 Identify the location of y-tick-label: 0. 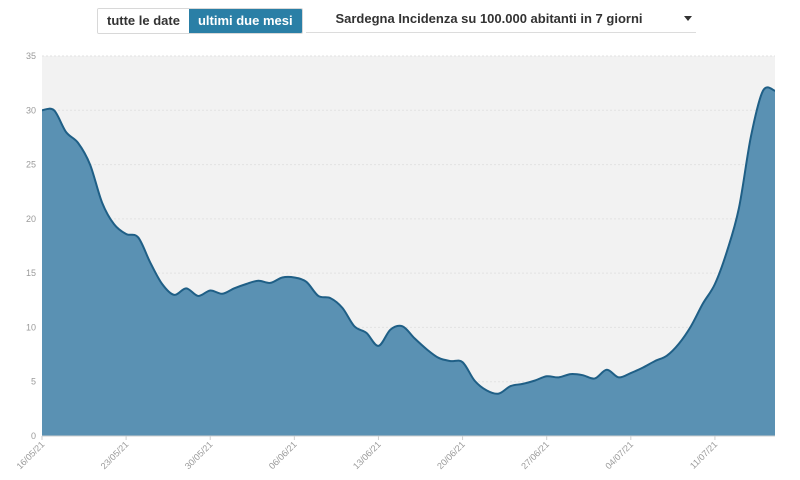
(33, 436).